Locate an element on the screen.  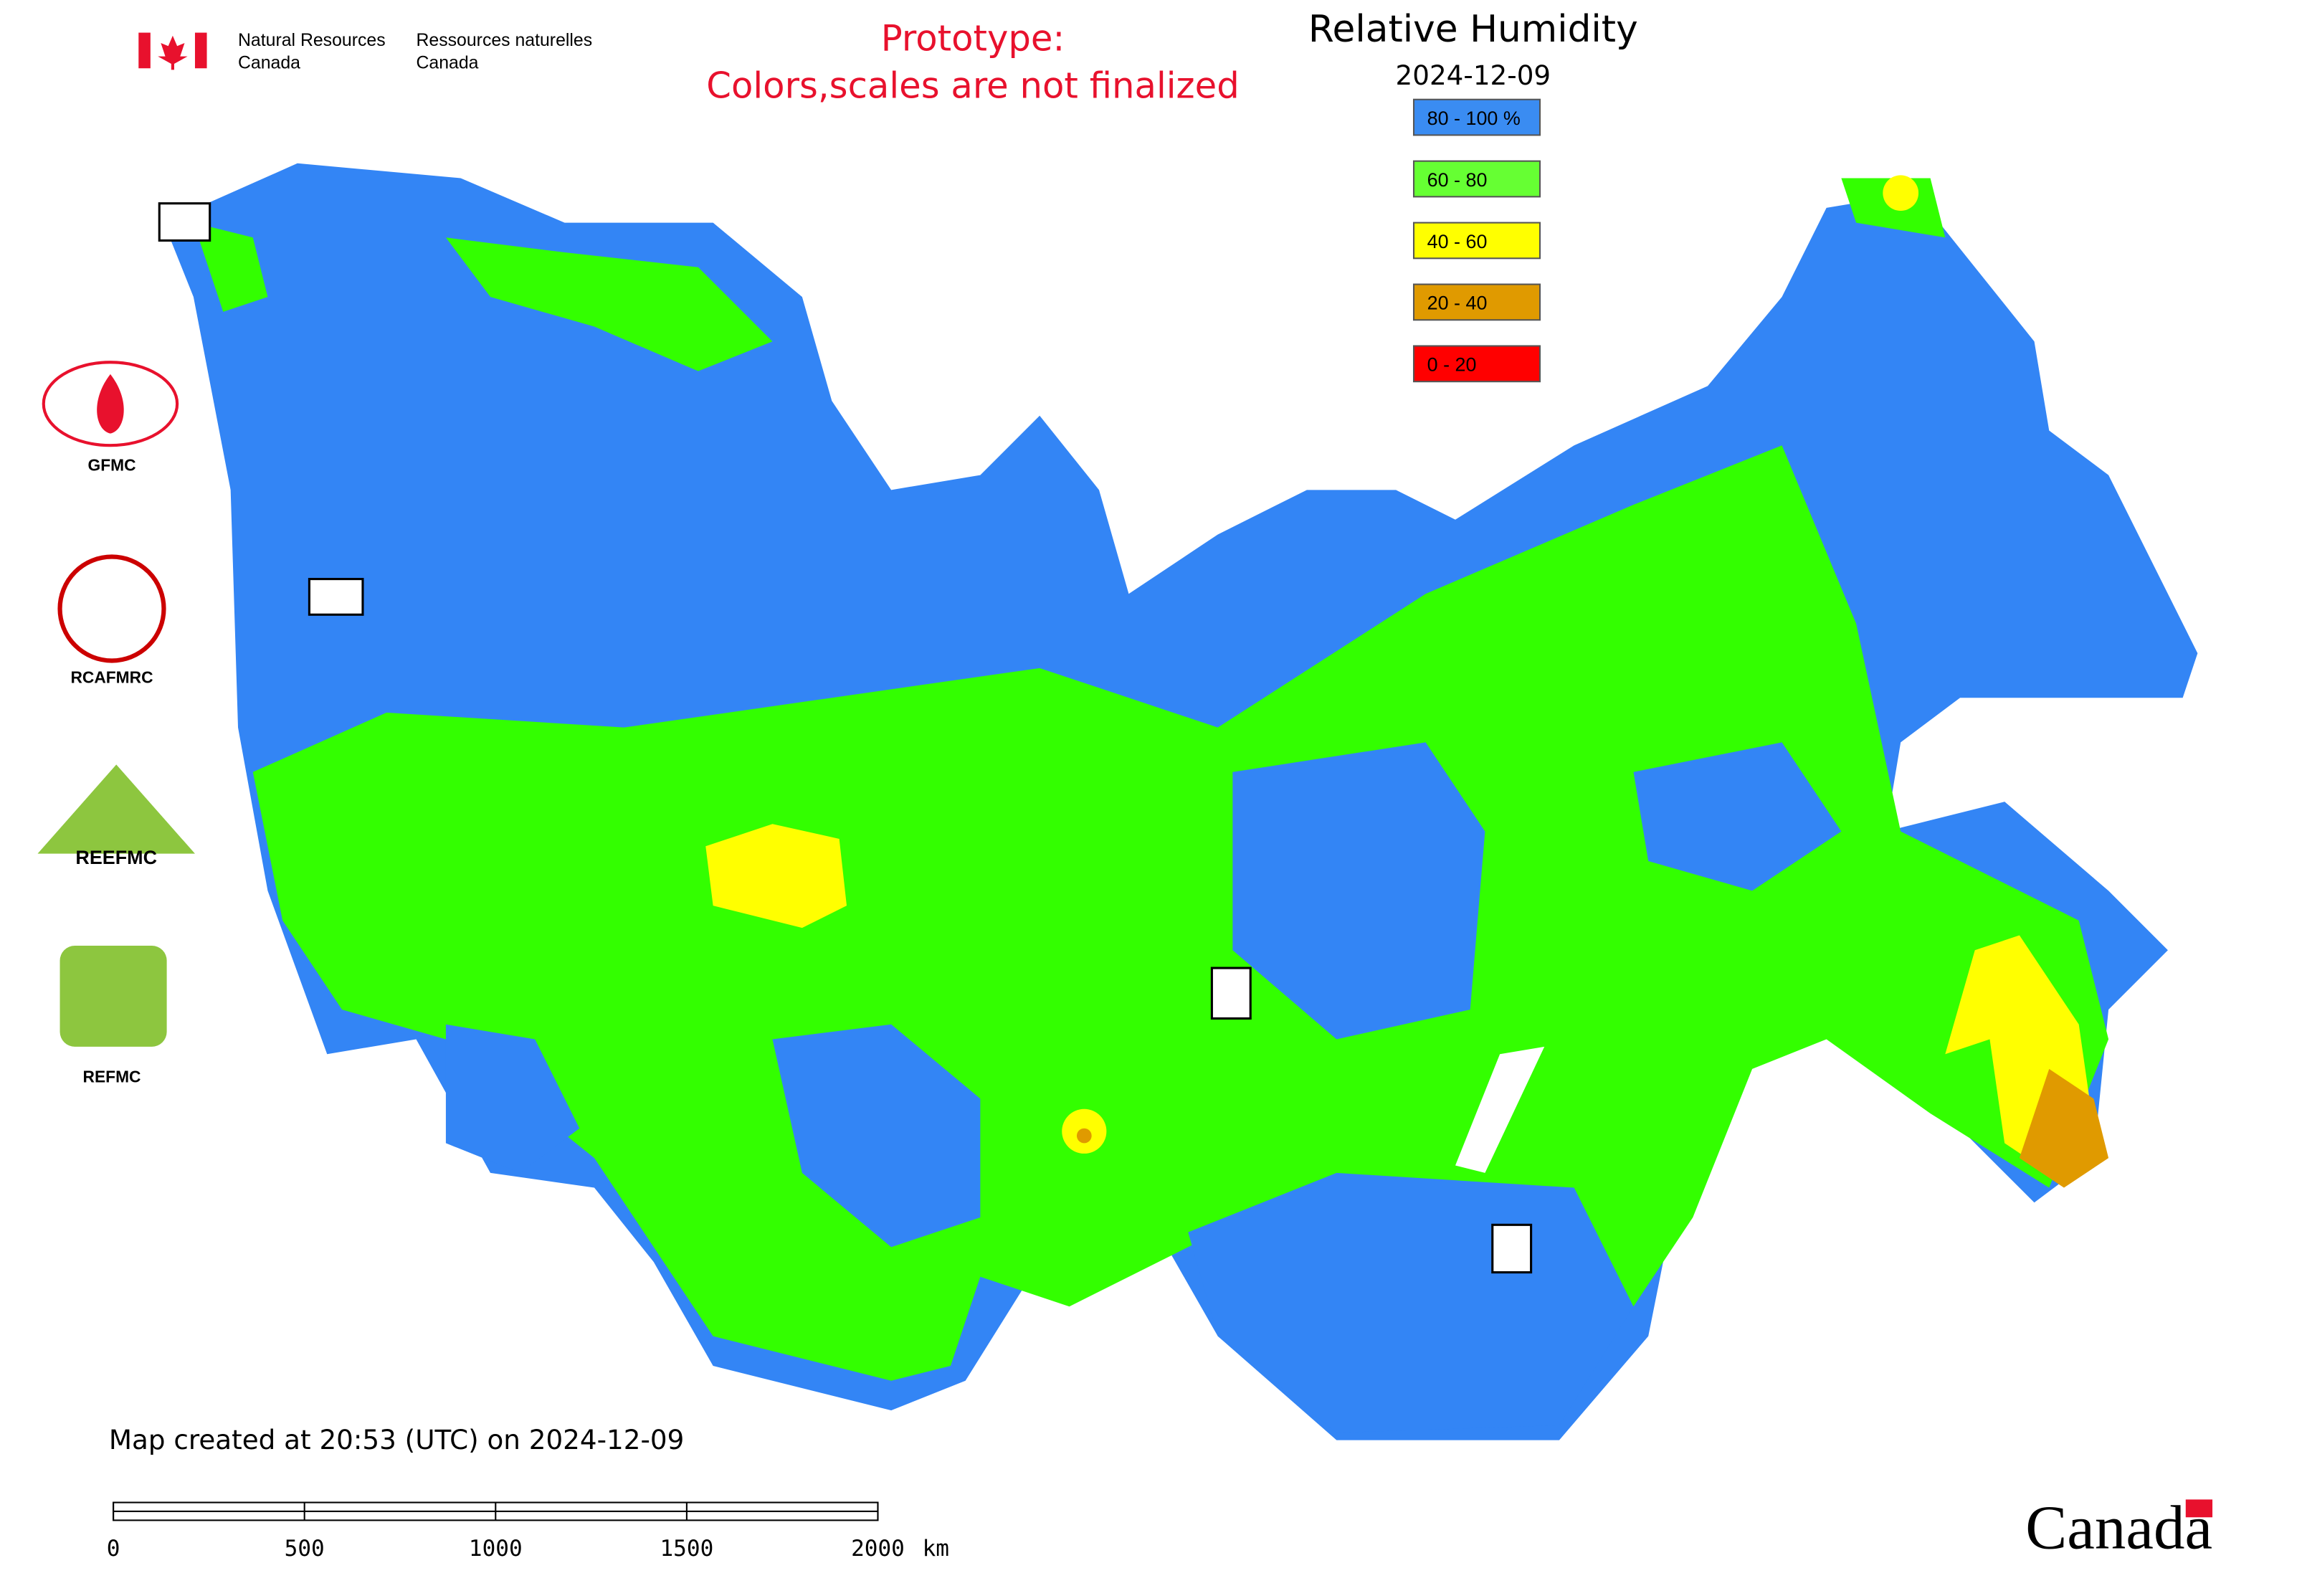
scale-unit: km is located at coordinates (936, 1549).